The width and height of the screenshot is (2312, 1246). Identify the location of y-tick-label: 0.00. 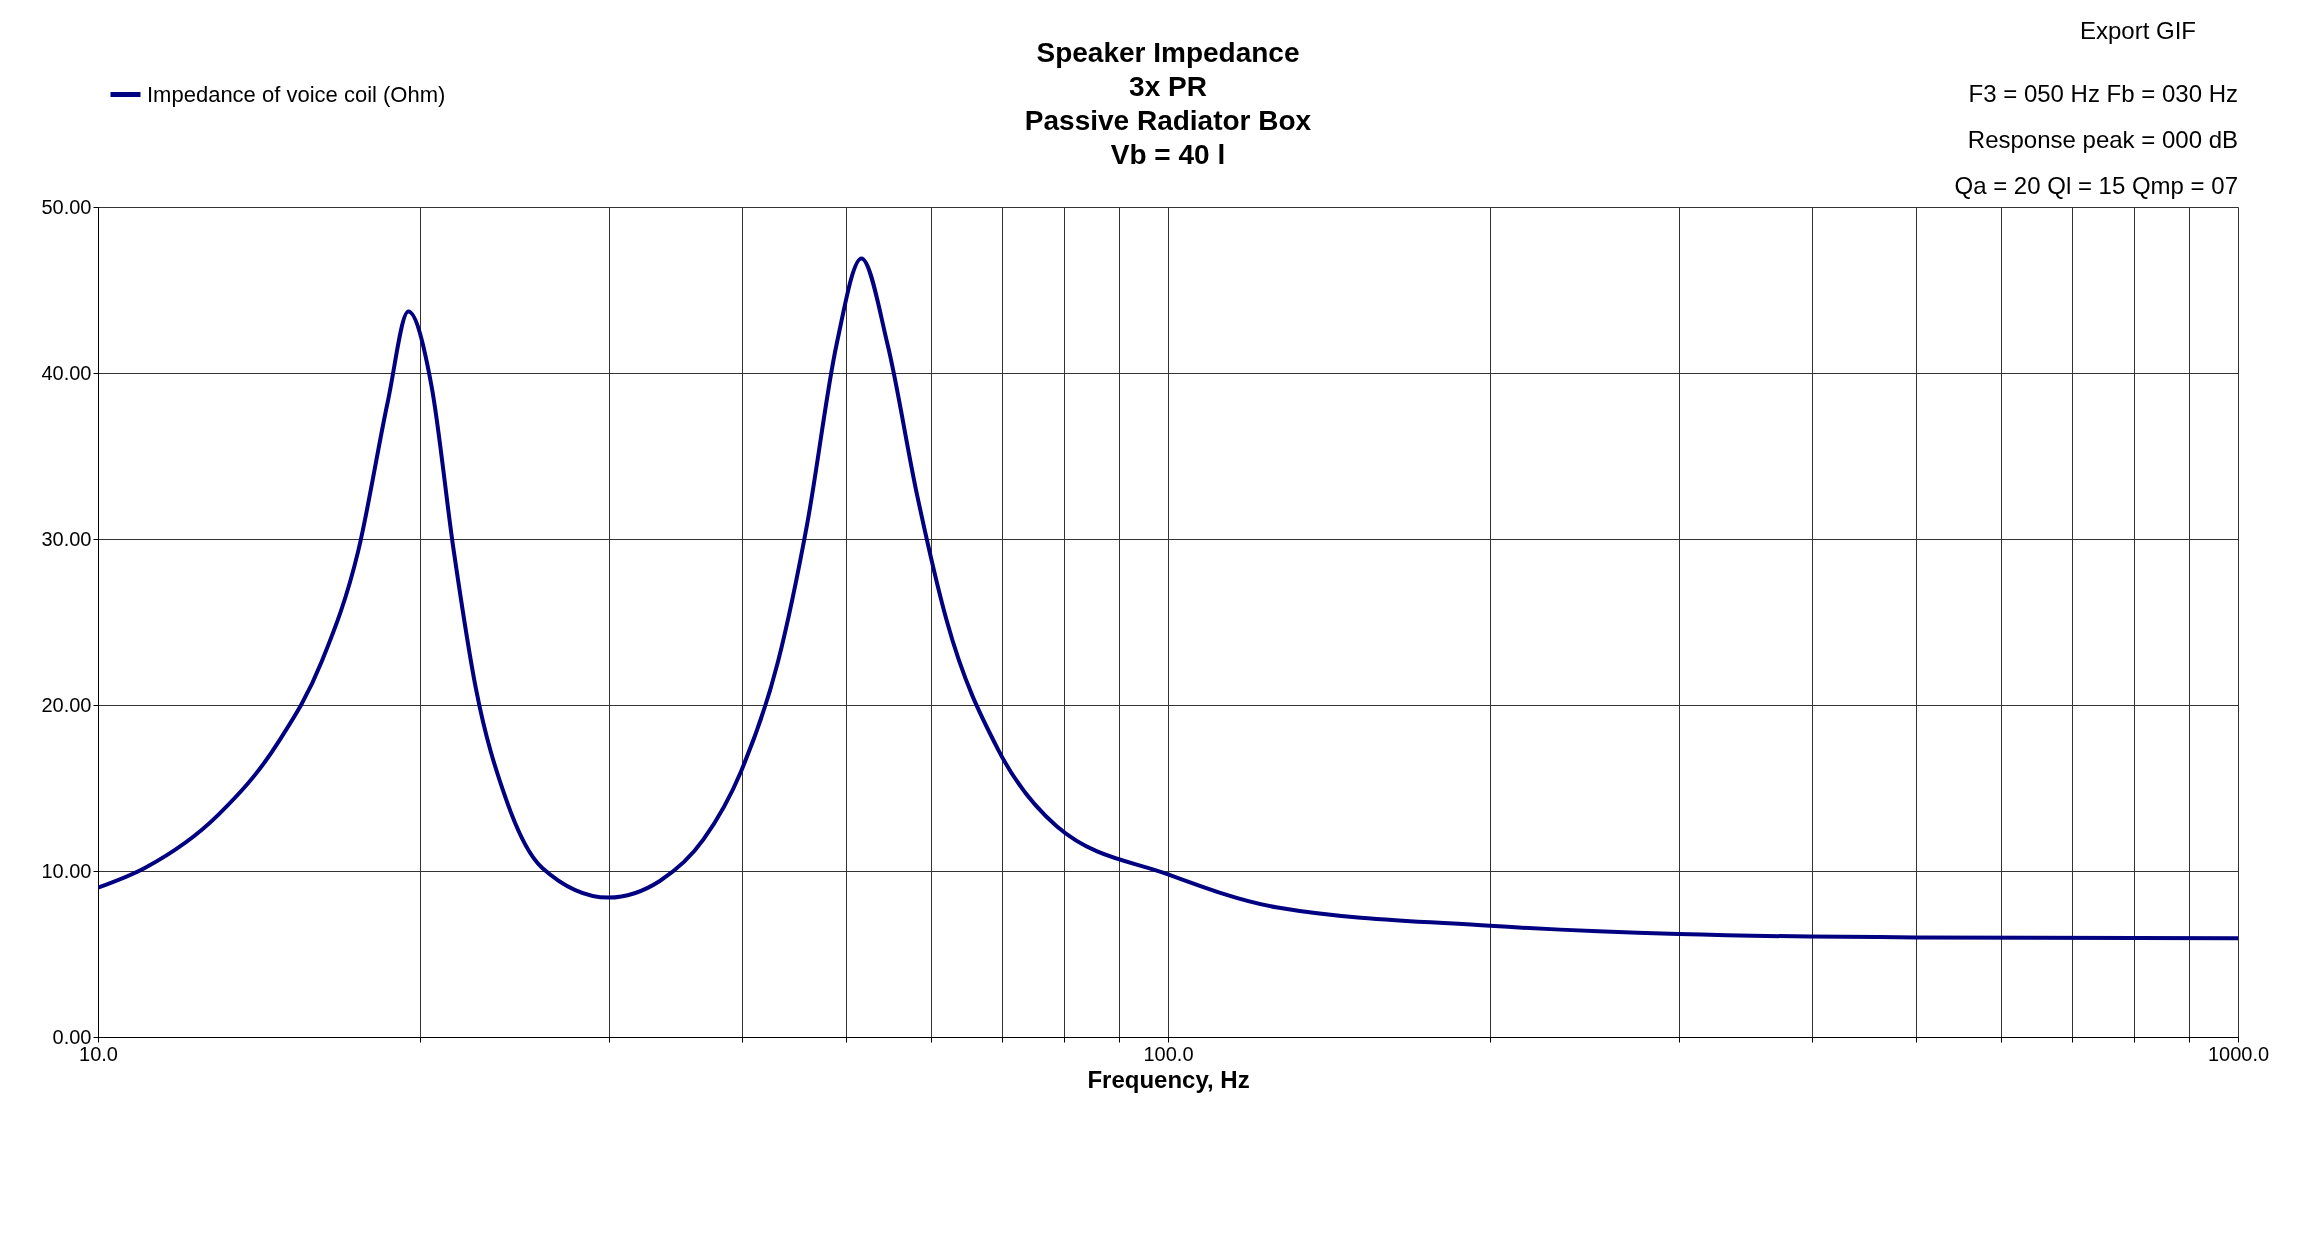
(72, 1036).